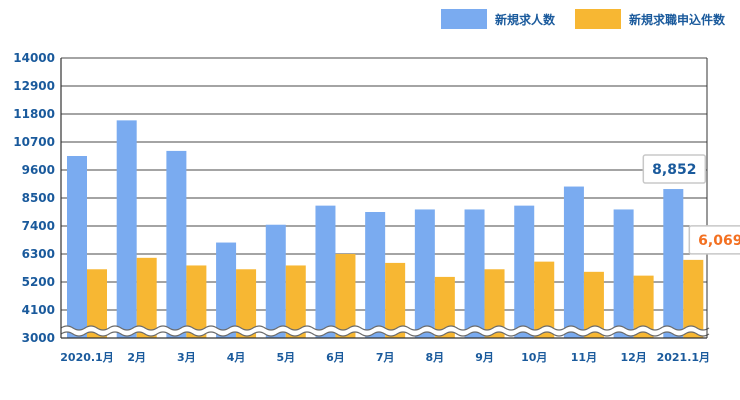 The width and height of the screenshot is (740, 400). What do you see at coordinates (525, 19) in the screenshot?
I see `legend-label-0: 新規求人数` at bounding box center [525, 19].